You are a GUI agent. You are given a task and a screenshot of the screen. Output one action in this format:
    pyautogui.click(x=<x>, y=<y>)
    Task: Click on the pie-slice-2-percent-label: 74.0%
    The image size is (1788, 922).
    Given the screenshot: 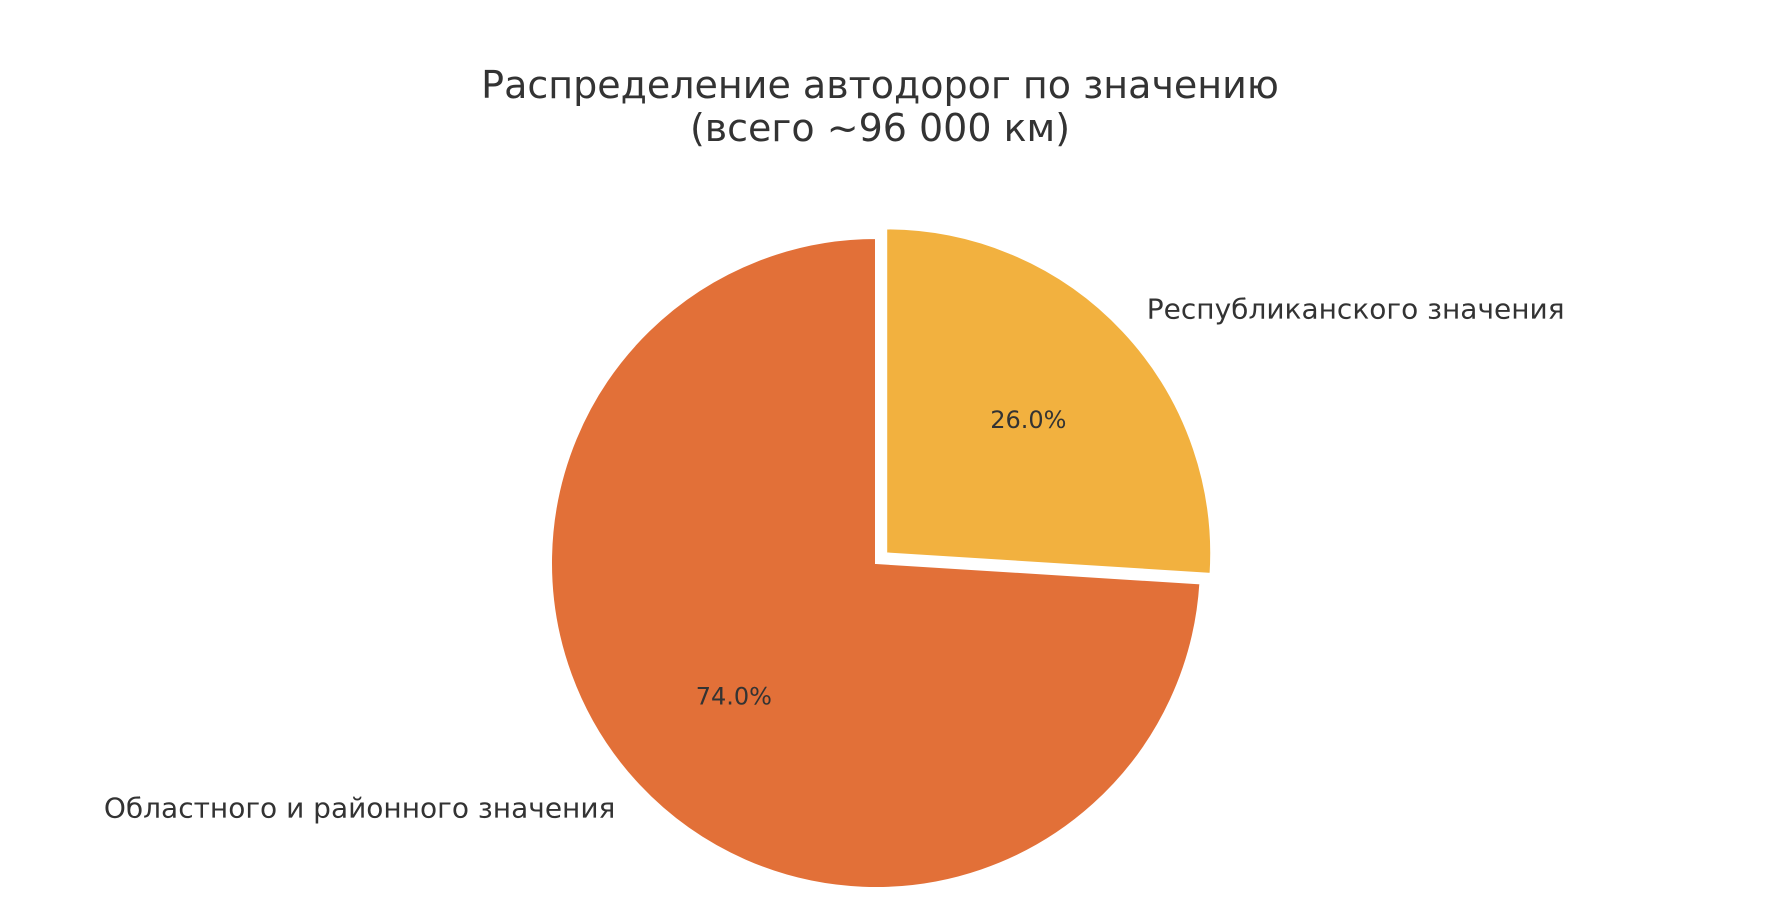 What is the action you would take?
    pyautogui.click(x=734, y=696)
    